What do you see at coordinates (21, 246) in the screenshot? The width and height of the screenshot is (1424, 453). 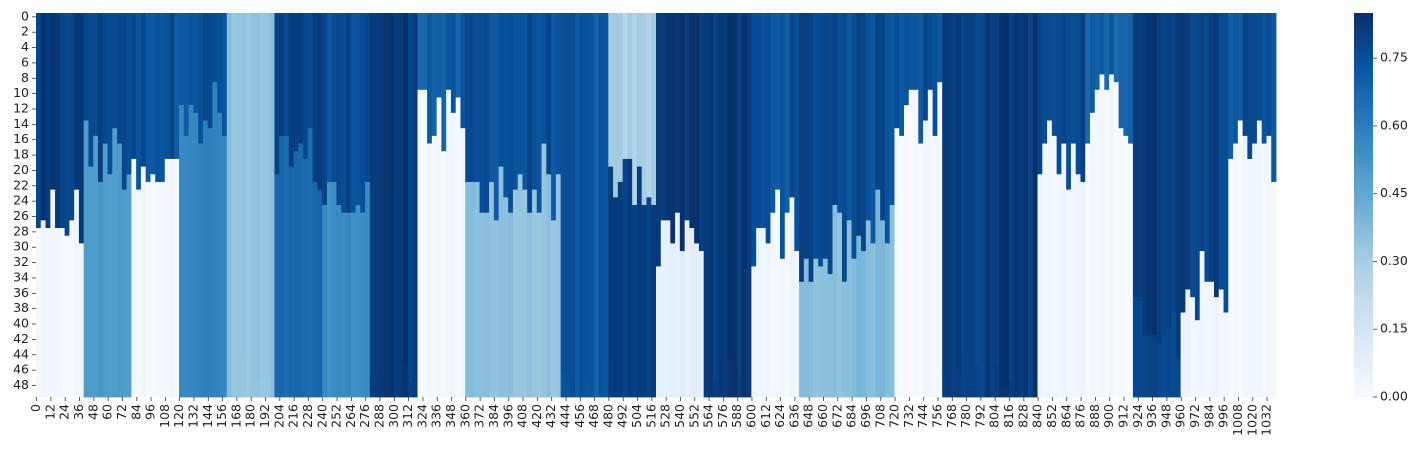 I see `y-tick-label: 30` at bounding box center [21, 246].